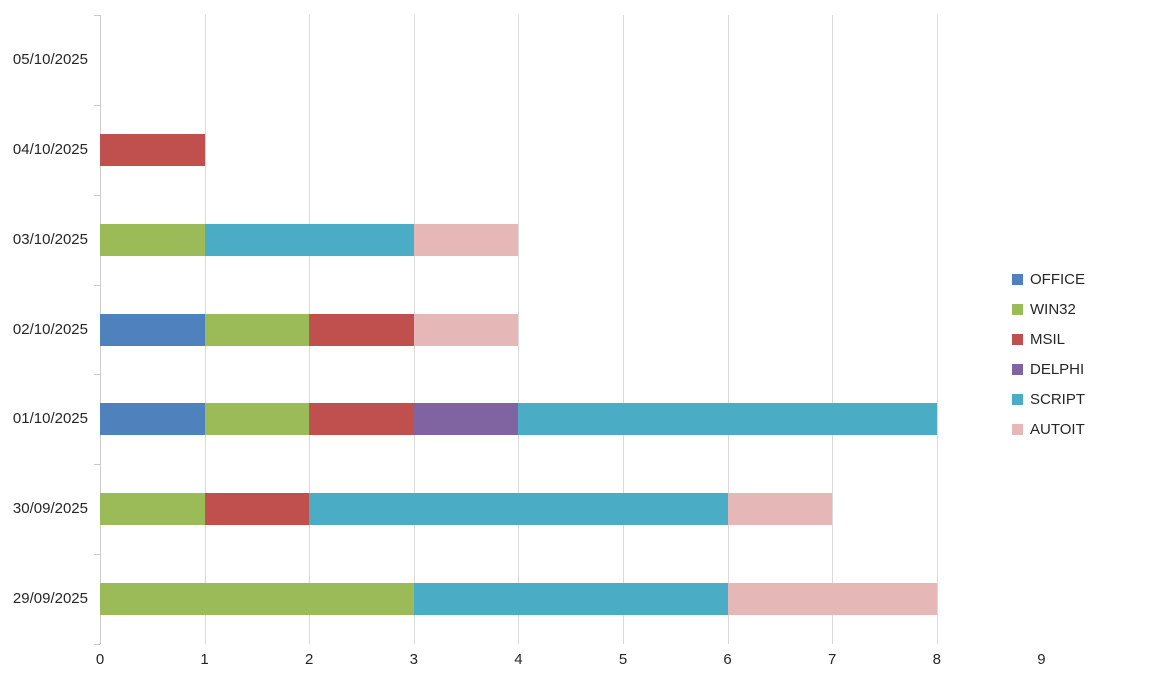  Describe the element at coordinates (100, 659) in the screenshot. I see `x-tick-label-0: 0` at that location.